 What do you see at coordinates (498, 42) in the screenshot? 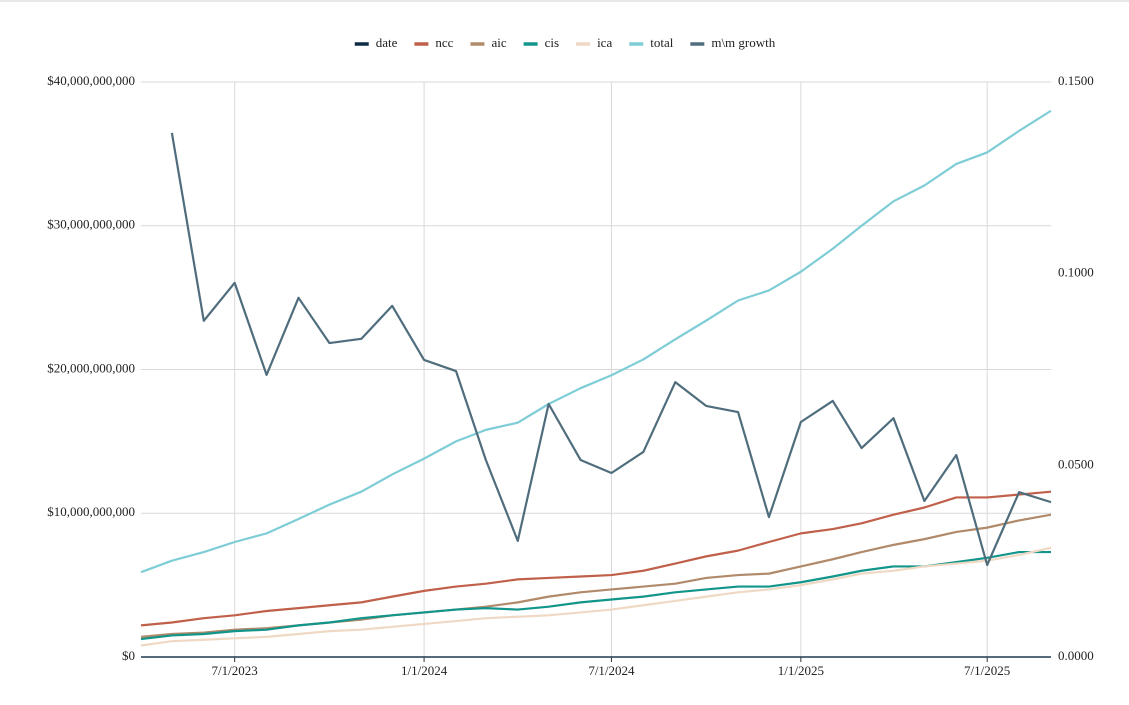
I see `legend-label: aic` at bounding box center [498, 42].